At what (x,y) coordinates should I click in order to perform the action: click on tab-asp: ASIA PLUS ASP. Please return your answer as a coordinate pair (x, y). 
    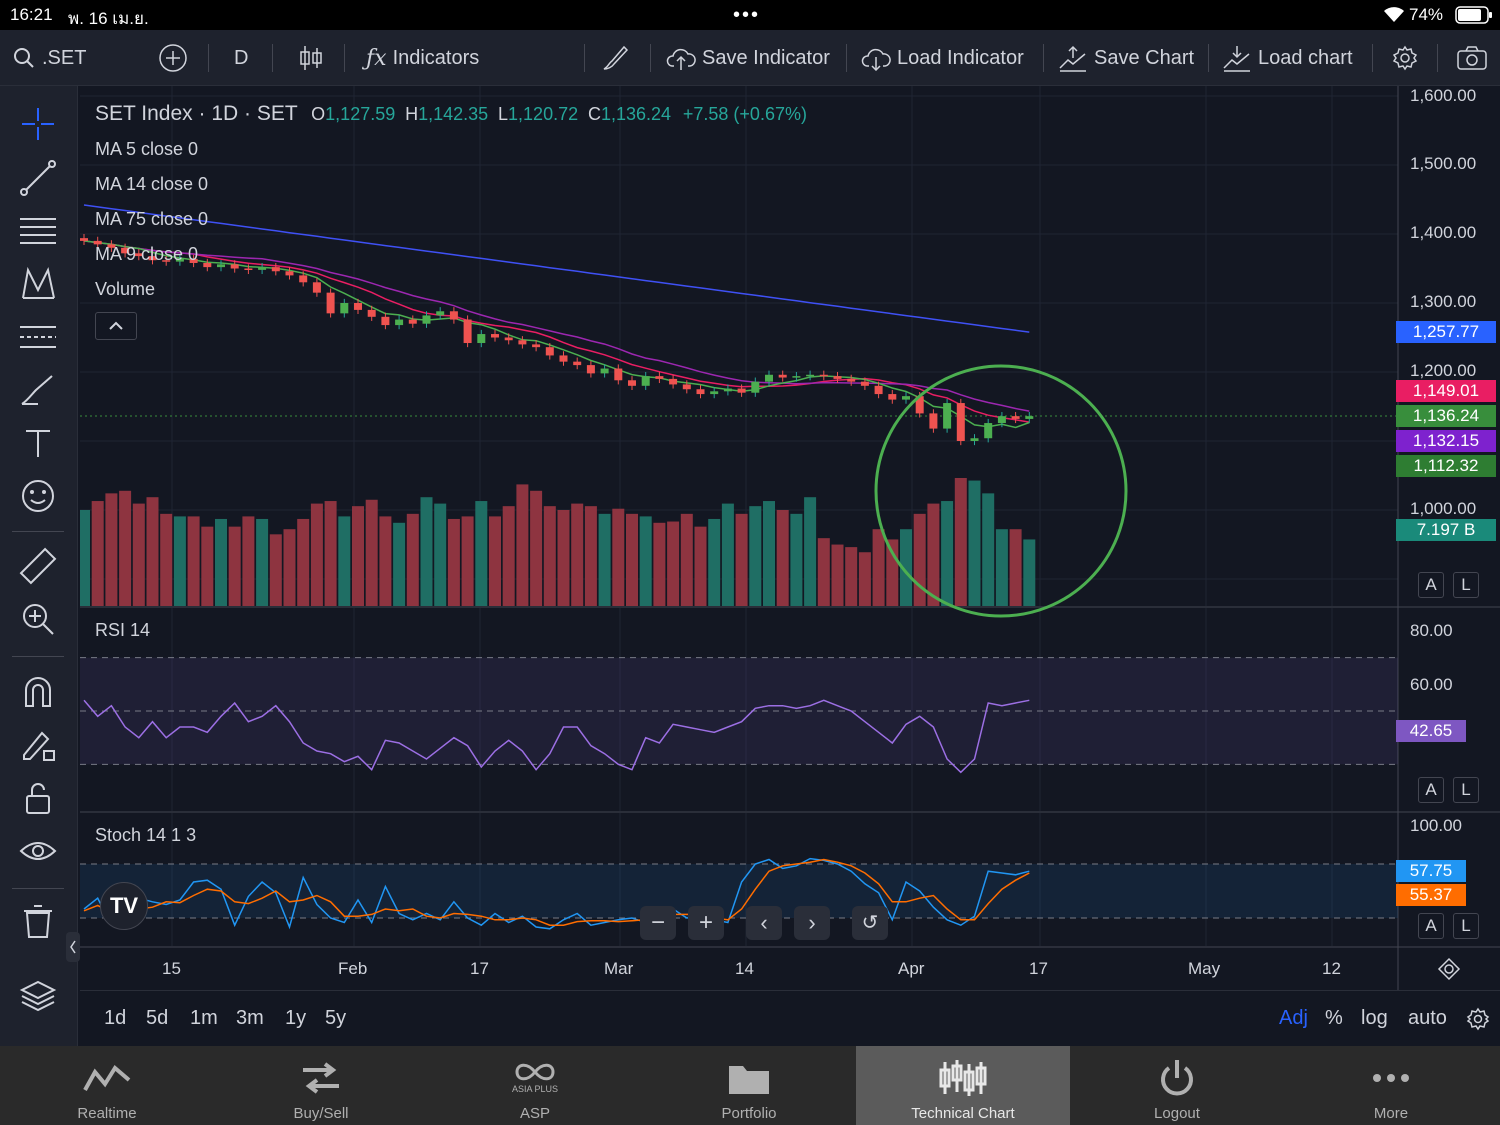
    Looking at the image, I should click on (535, 1085).